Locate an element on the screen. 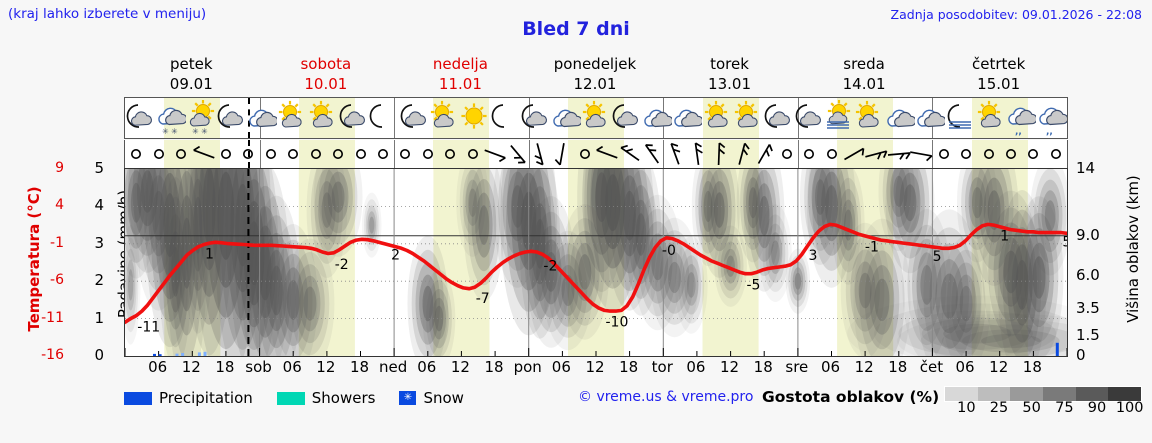 This screenshot has height=443, width=1152. svg-text: -0 is located at coordinates (669, 251).